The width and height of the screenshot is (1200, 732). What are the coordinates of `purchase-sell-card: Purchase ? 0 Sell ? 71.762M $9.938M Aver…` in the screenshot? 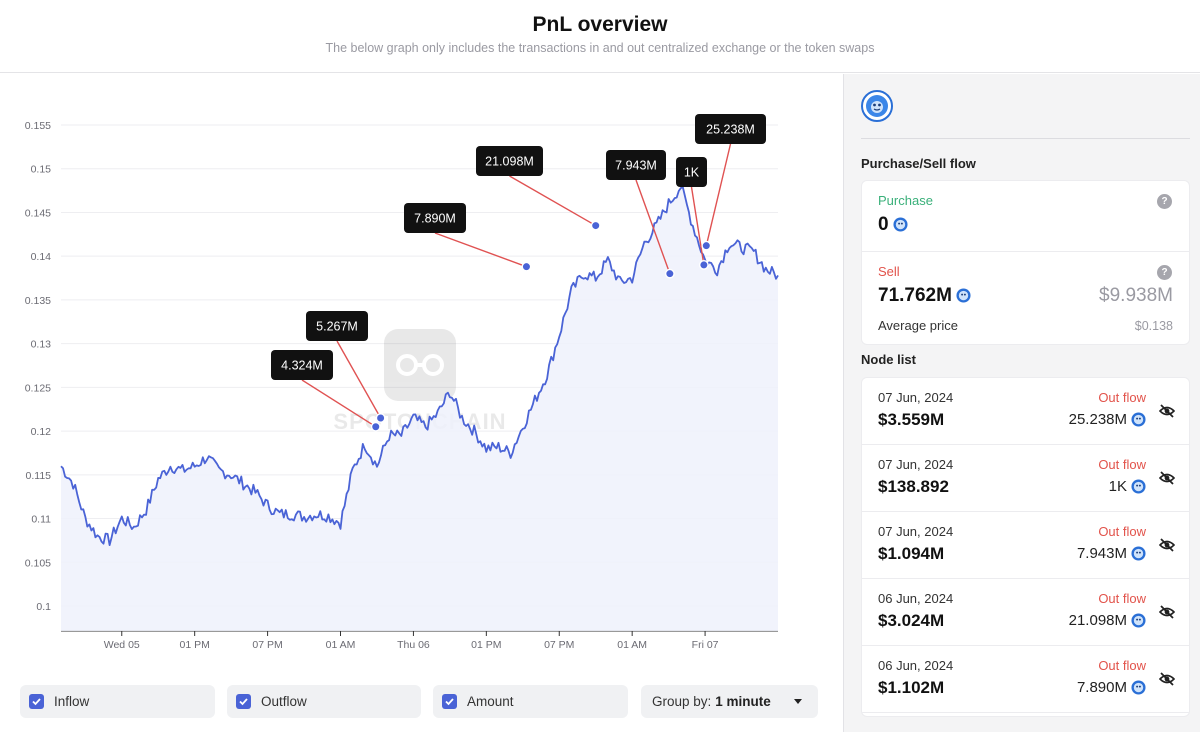 It's located at (1025, 262).